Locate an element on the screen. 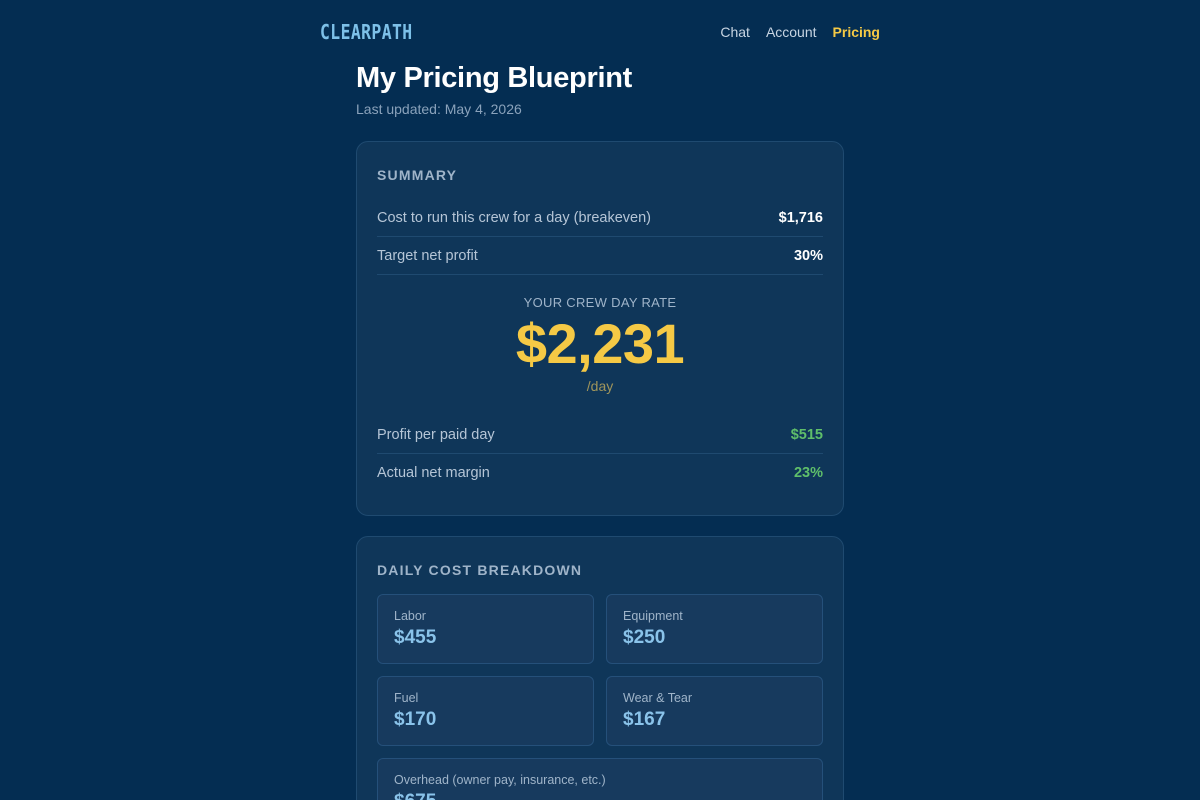 The image size is (1200, 800). crew-day-rate: YOUR CREW DAY RATE $2,231 /day is located at coordinates (600, 344).